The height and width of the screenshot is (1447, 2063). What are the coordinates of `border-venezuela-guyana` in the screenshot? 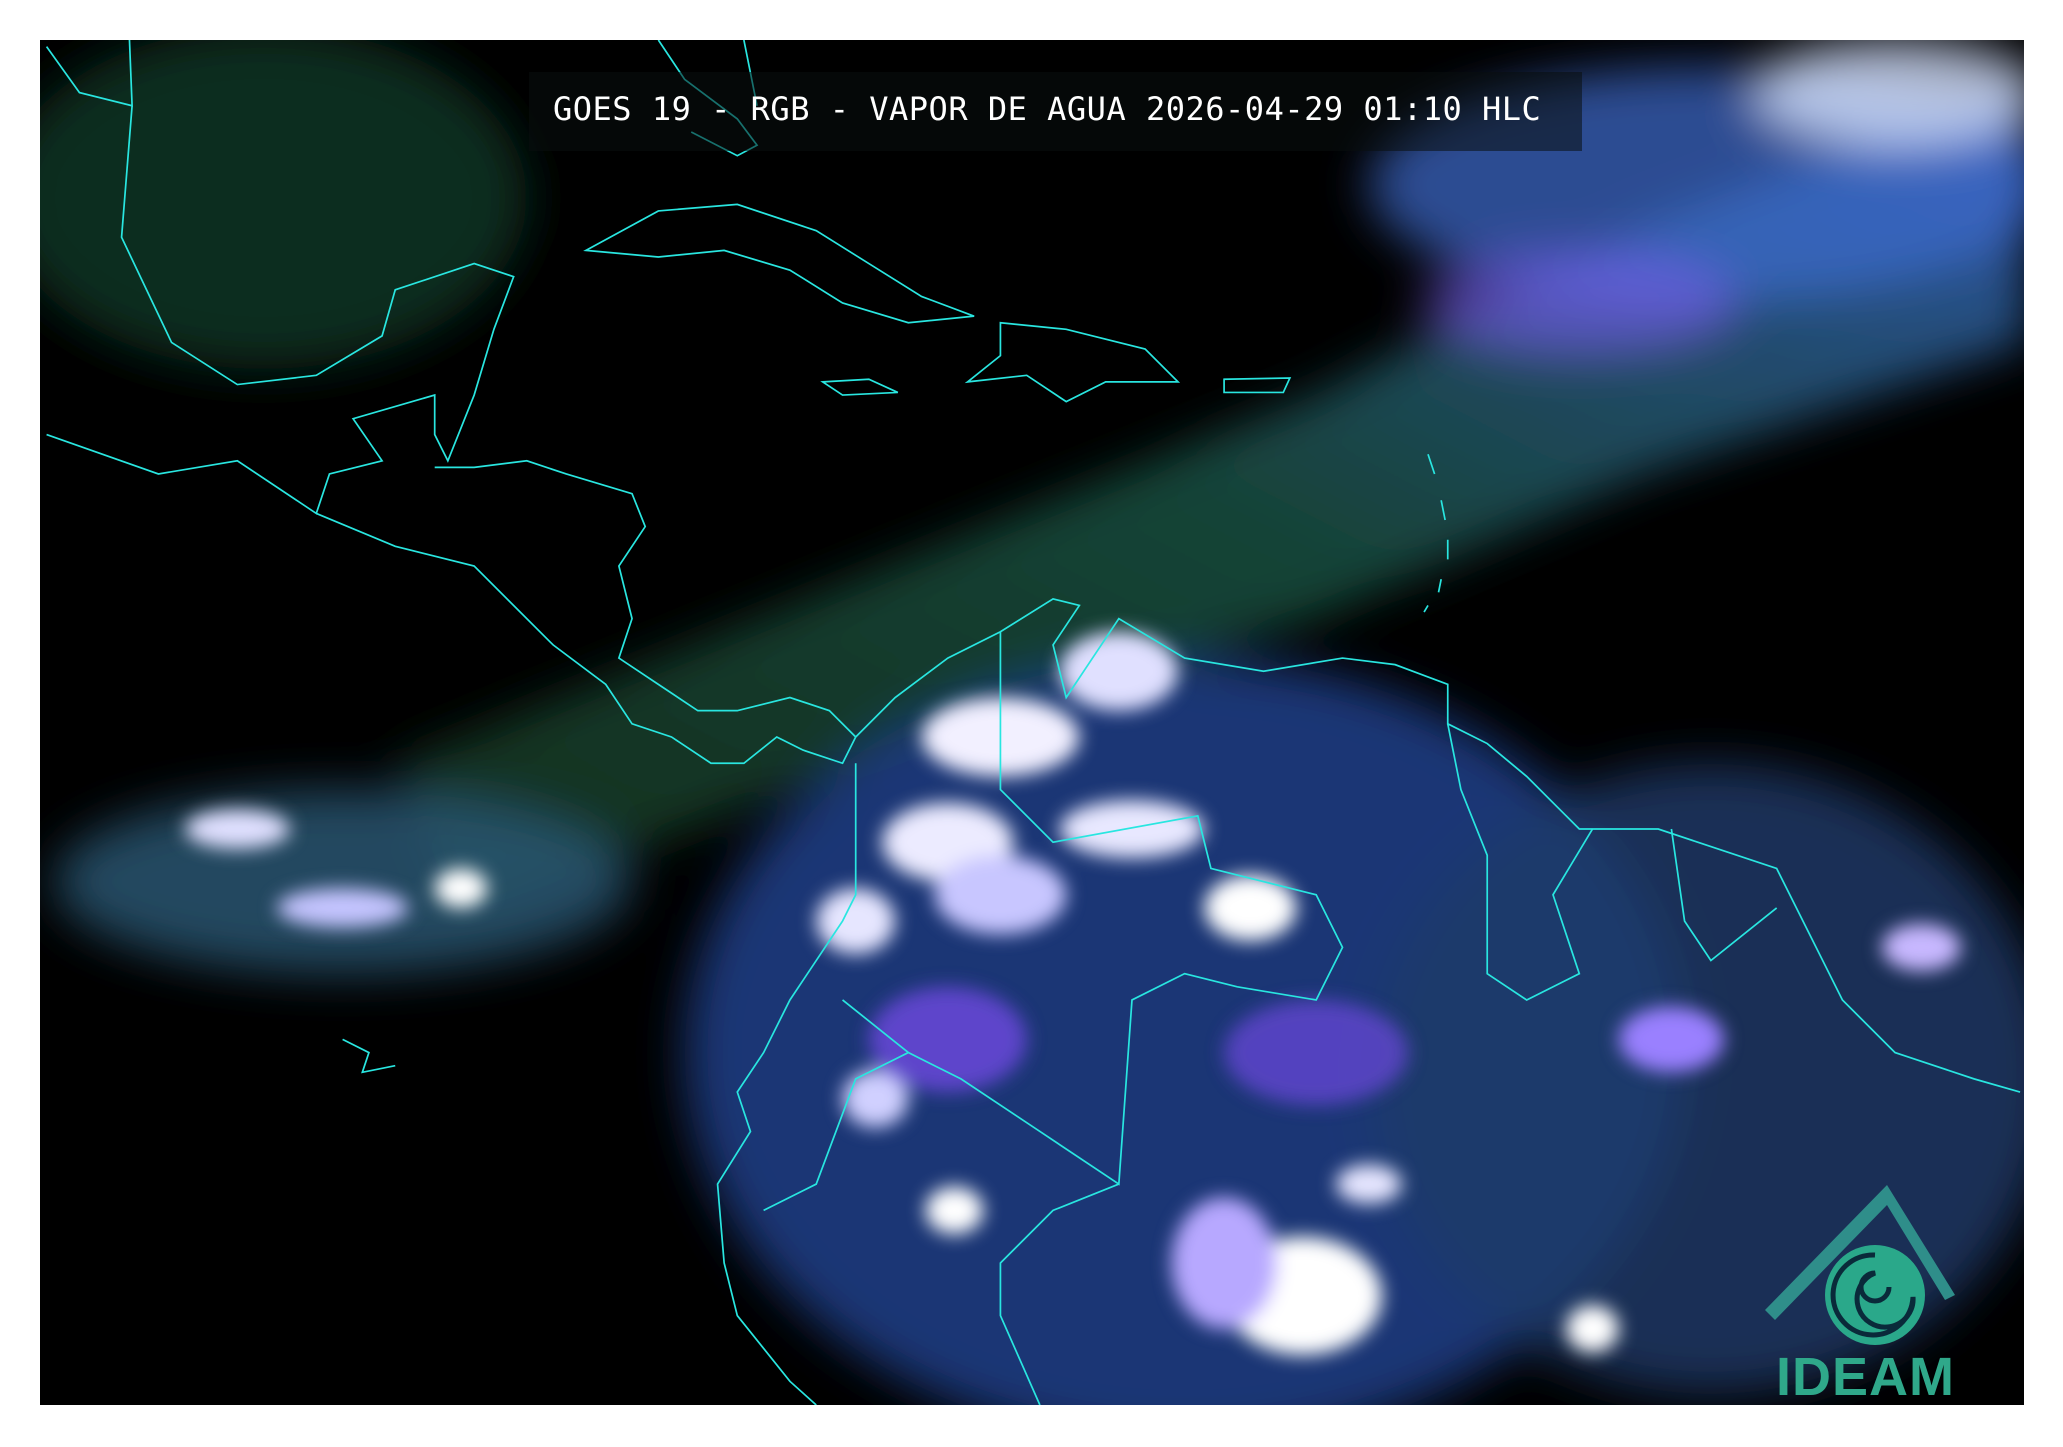 It's located at (1612, 862).